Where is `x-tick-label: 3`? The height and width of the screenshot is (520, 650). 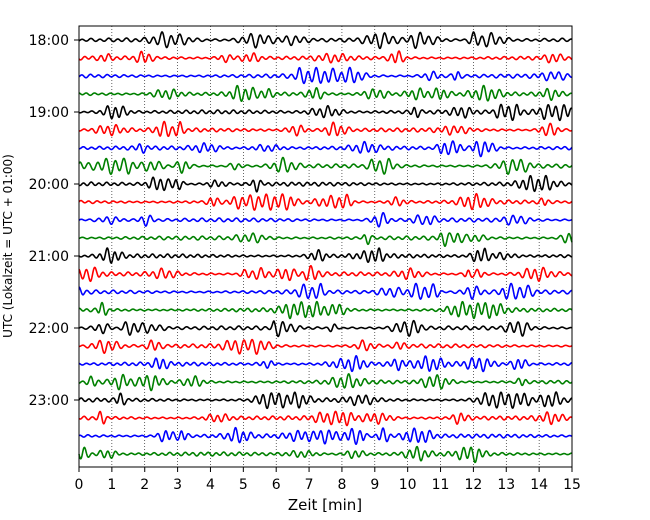 x-tick-label: 3 is located at coordinates (177, 485).